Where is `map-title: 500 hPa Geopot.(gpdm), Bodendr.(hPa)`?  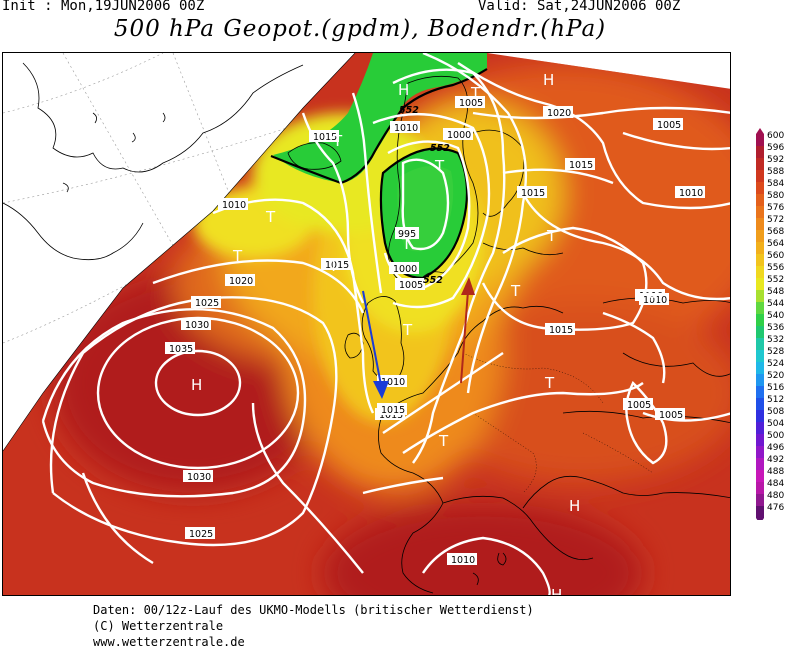 map-title: 500 hPa Geopot.(gpdm), Bodendr.(hPa) is located at coordinates (360, 29).